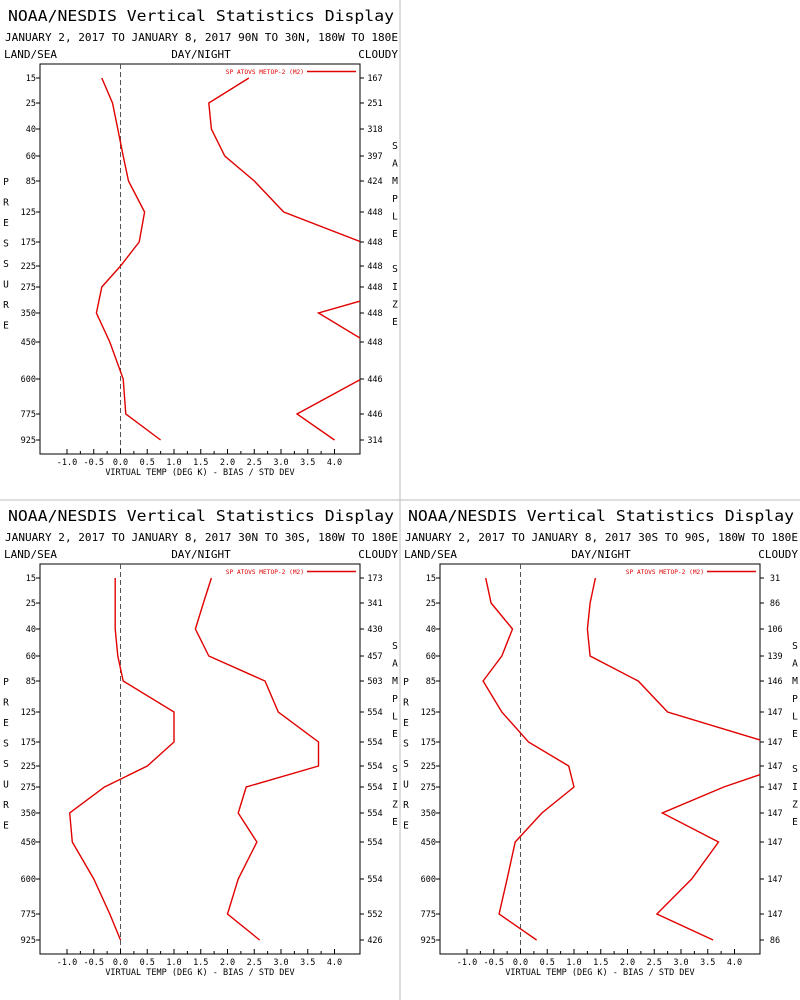 The width and height of the screenshot is (800, 1000). What do you see at coordinates (30, 54) in the screenshot?
I see `corner-label-left: LAND/SEA` at bounding box center [30, 54].